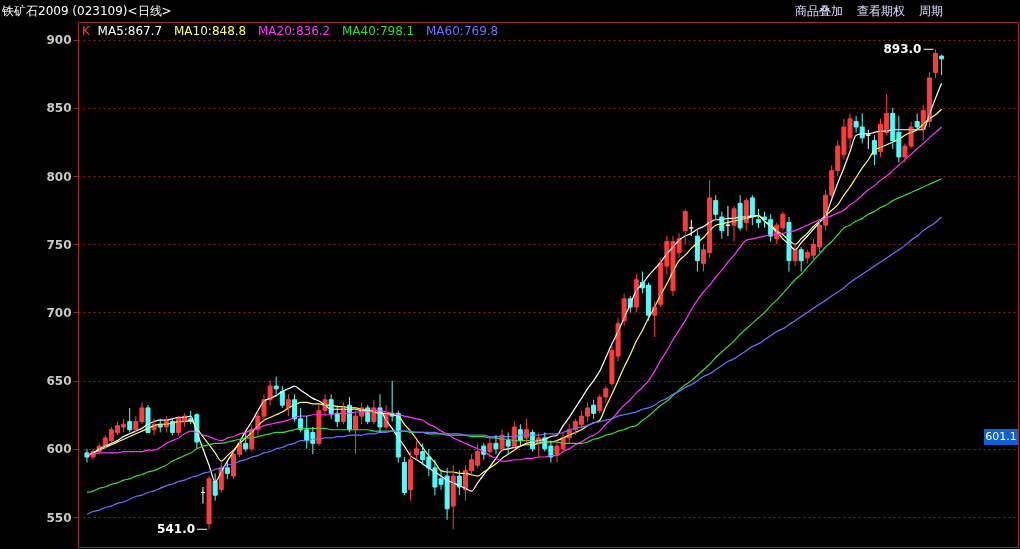 The height and width of the screenshot is (549, 1020). What do you see at coordinates (59, 312) in the screenshot?
I see `y-tick-label: 700` at bounding box center [59, 312].